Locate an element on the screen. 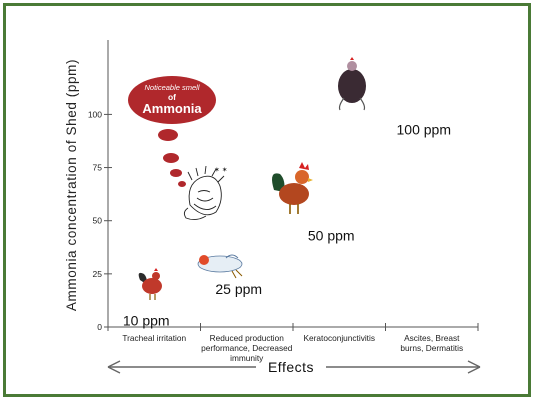 The width and height of the screenshot is (538, 404). x-axis-label: Effects is located at coordinates (291, 367).